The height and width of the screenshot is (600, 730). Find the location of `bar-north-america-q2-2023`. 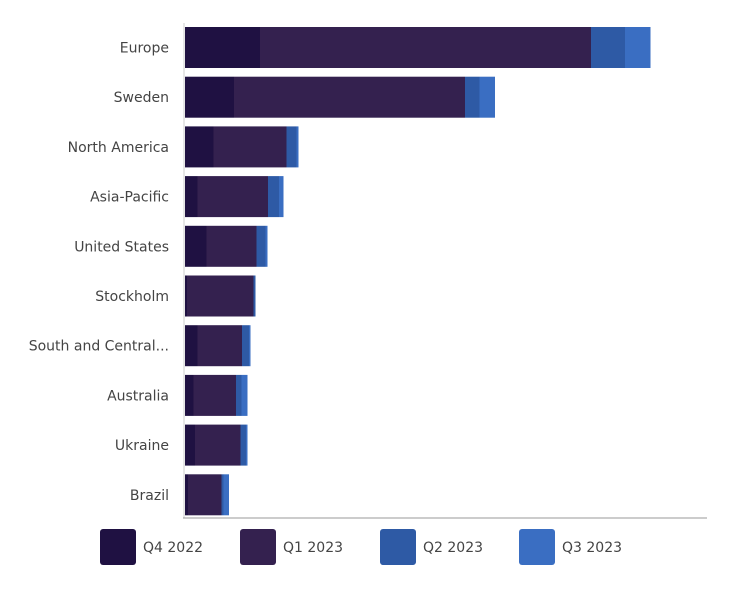

bar-north-america-q2-2023 is located at coordinates (291, 147).